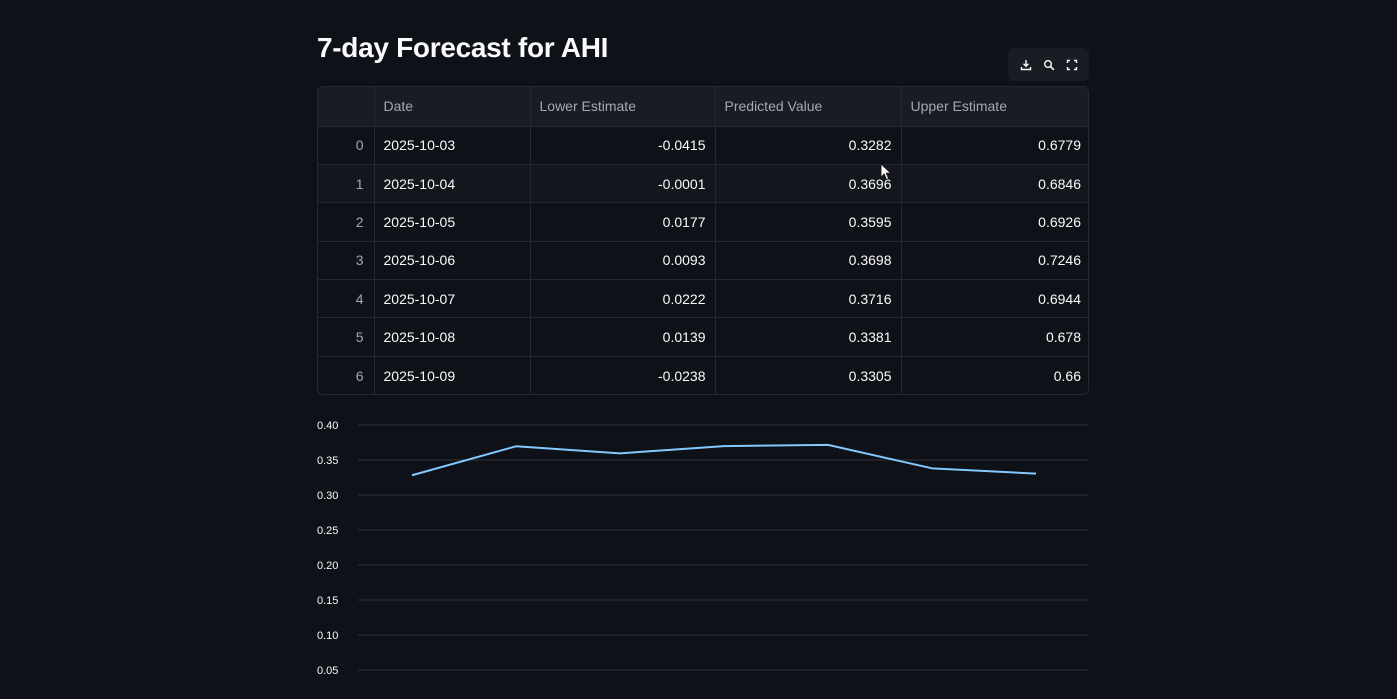 The image size is (1397, 699). Describe the element at coordinates (463, 47) in the screenshot. I see `page-title: 7-day Forecast for AHI` at that location.